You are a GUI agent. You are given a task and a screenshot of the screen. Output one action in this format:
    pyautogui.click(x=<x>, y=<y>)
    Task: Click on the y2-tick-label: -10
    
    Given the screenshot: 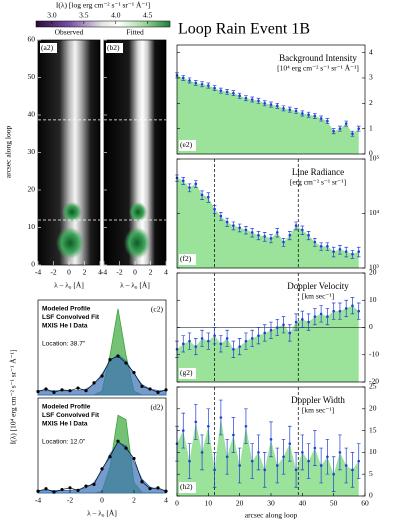 What is the action you would take?
    pyautogui.click(x=374, y=353)
    